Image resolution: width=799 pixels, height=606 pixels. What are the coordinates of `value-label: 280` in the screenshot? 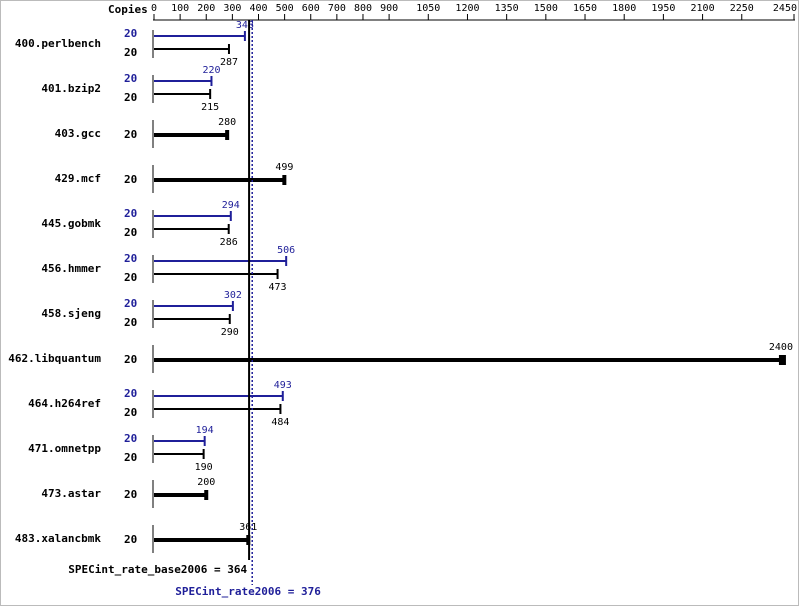 It's located at (227, 122).